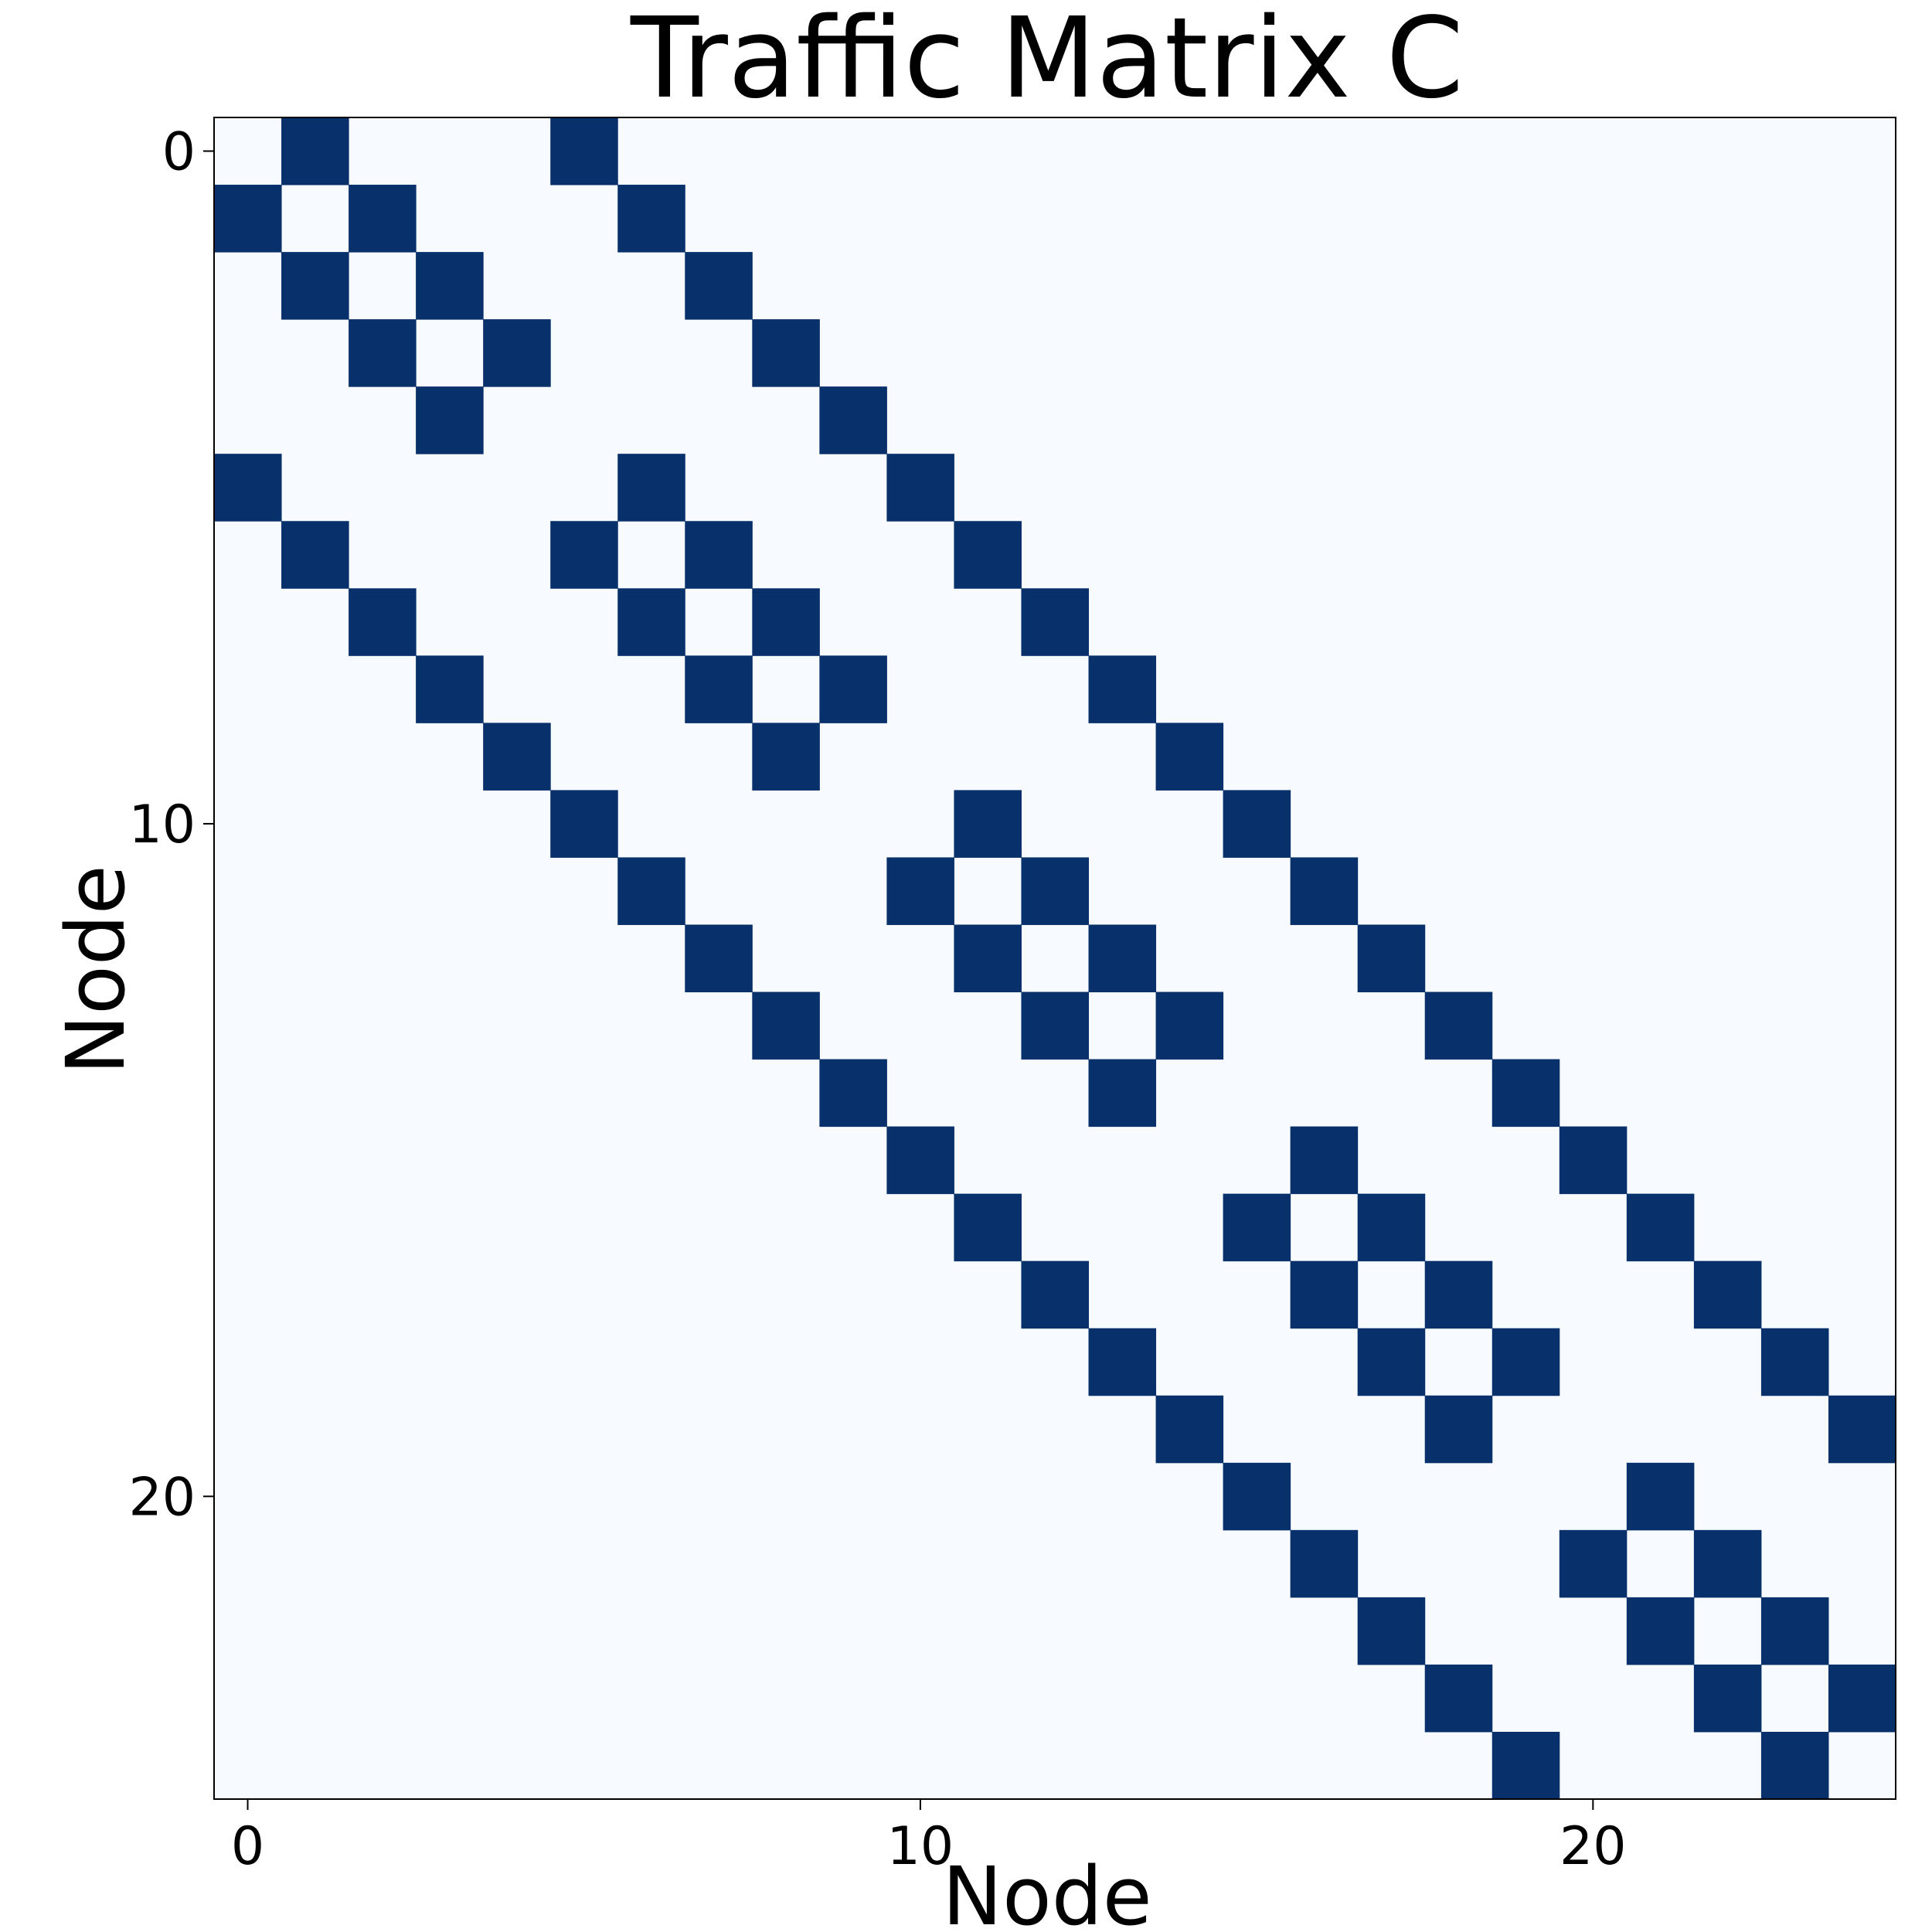 The height and width of the screenshot is (1932, 1932). Describe the element at coordinates (96, 970) in the screenshot. I see `y-axis-label: Node` at that location.